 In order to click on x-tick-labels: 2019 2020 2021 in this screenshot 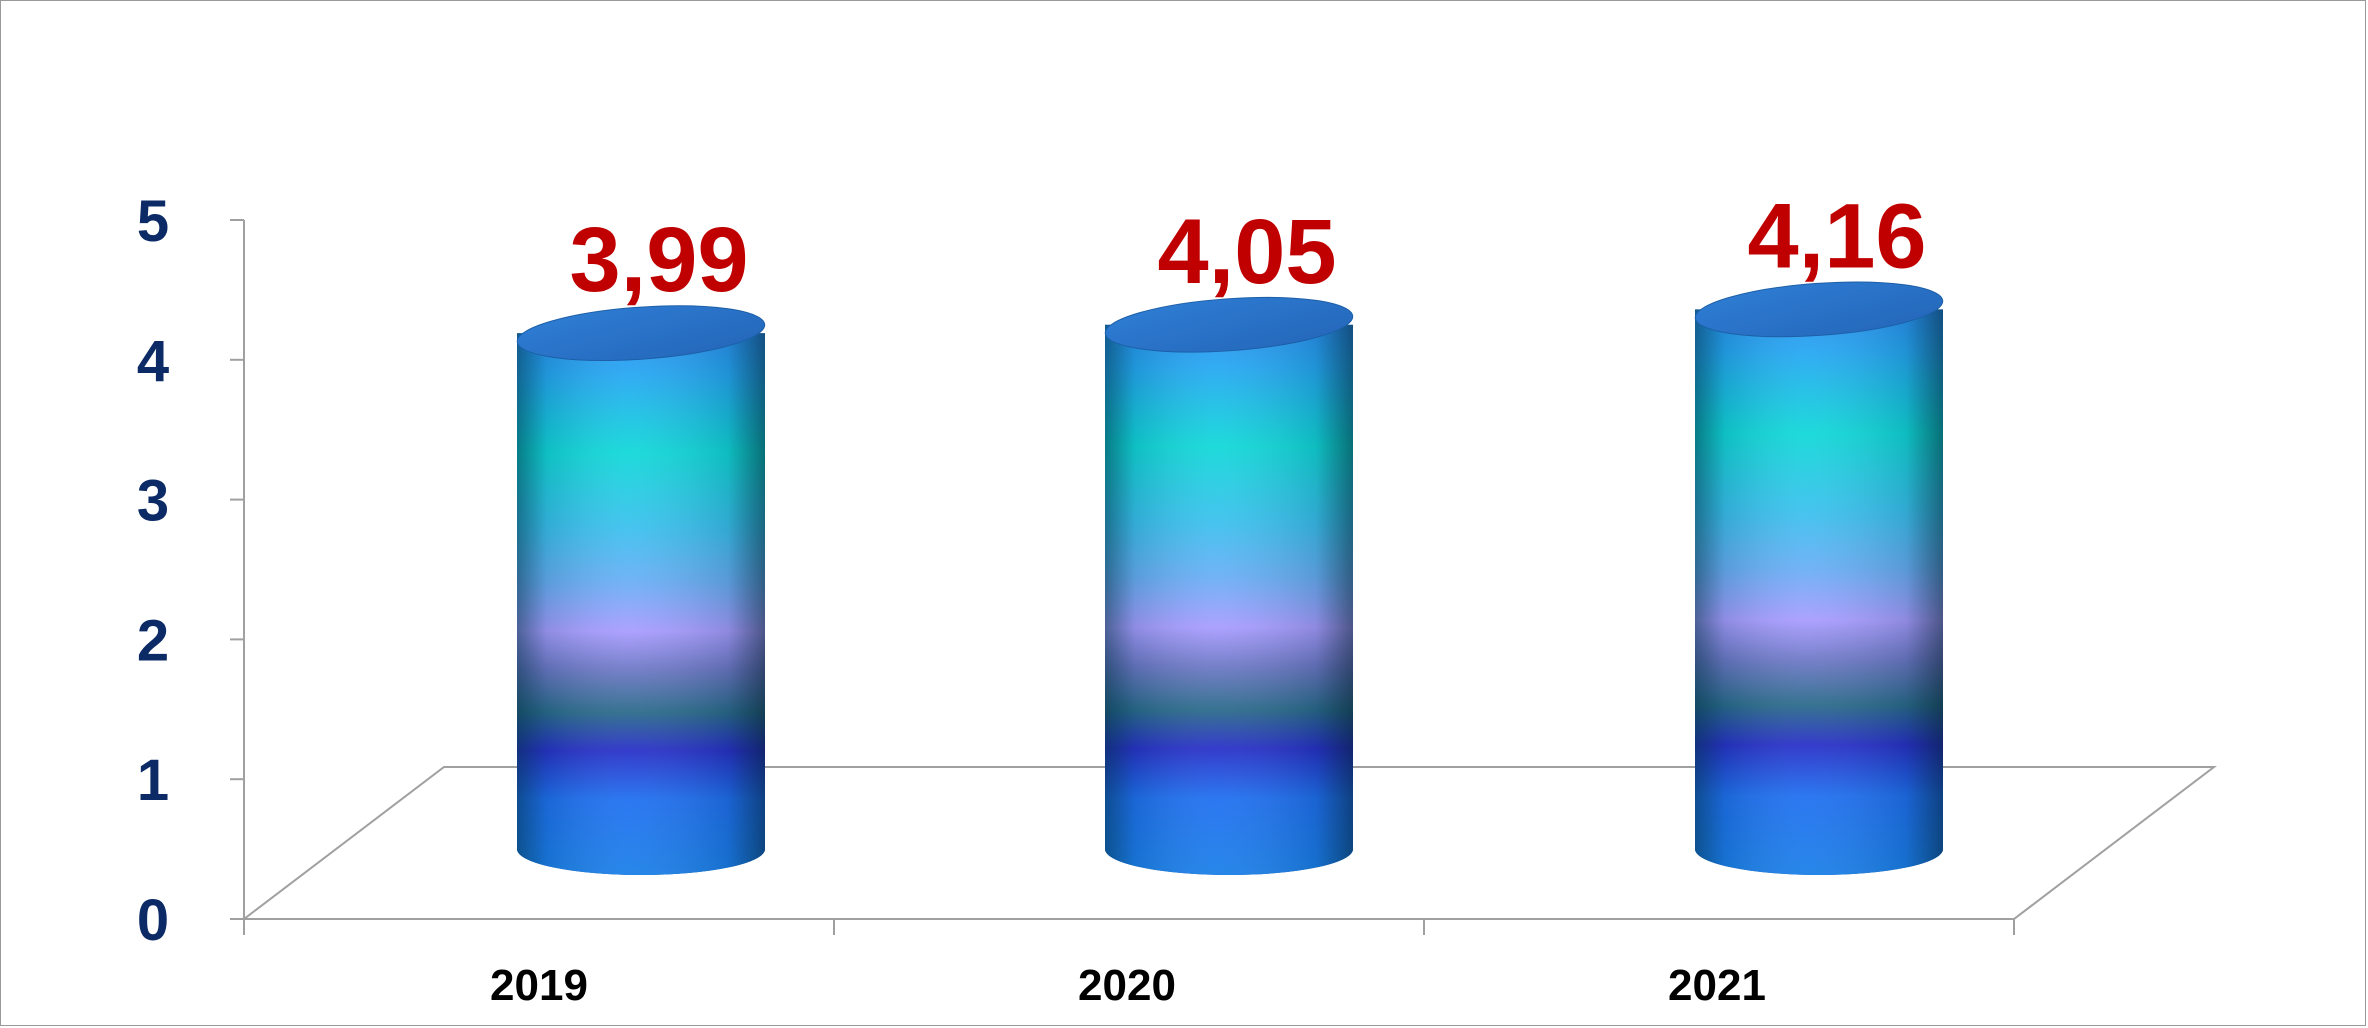, I will do `click(1128, 985)`.